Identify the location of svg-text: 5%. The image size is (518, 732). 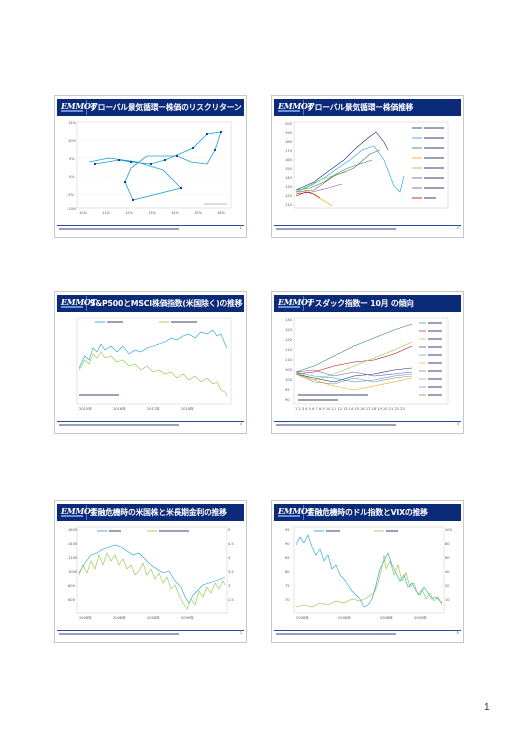
(72, 159).